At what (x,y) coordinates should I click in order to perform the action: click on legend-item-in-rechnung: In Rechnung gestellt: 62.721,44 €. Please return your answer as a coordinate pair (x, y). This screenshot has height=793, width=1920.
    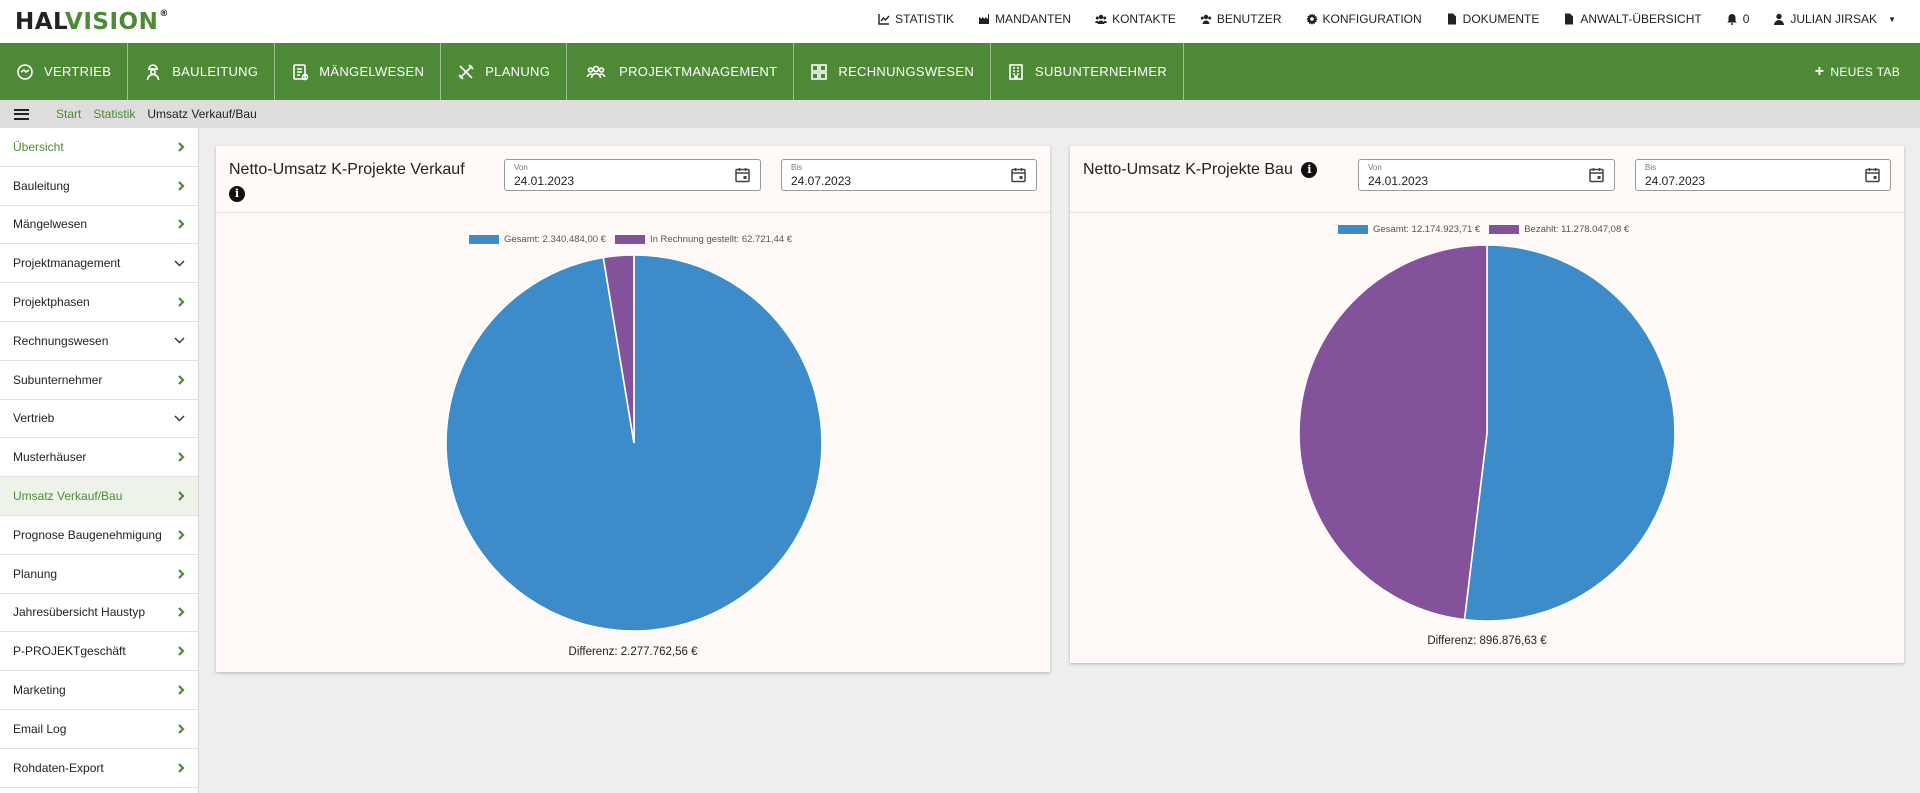
    Looking at the image, I should click on (703, 239).